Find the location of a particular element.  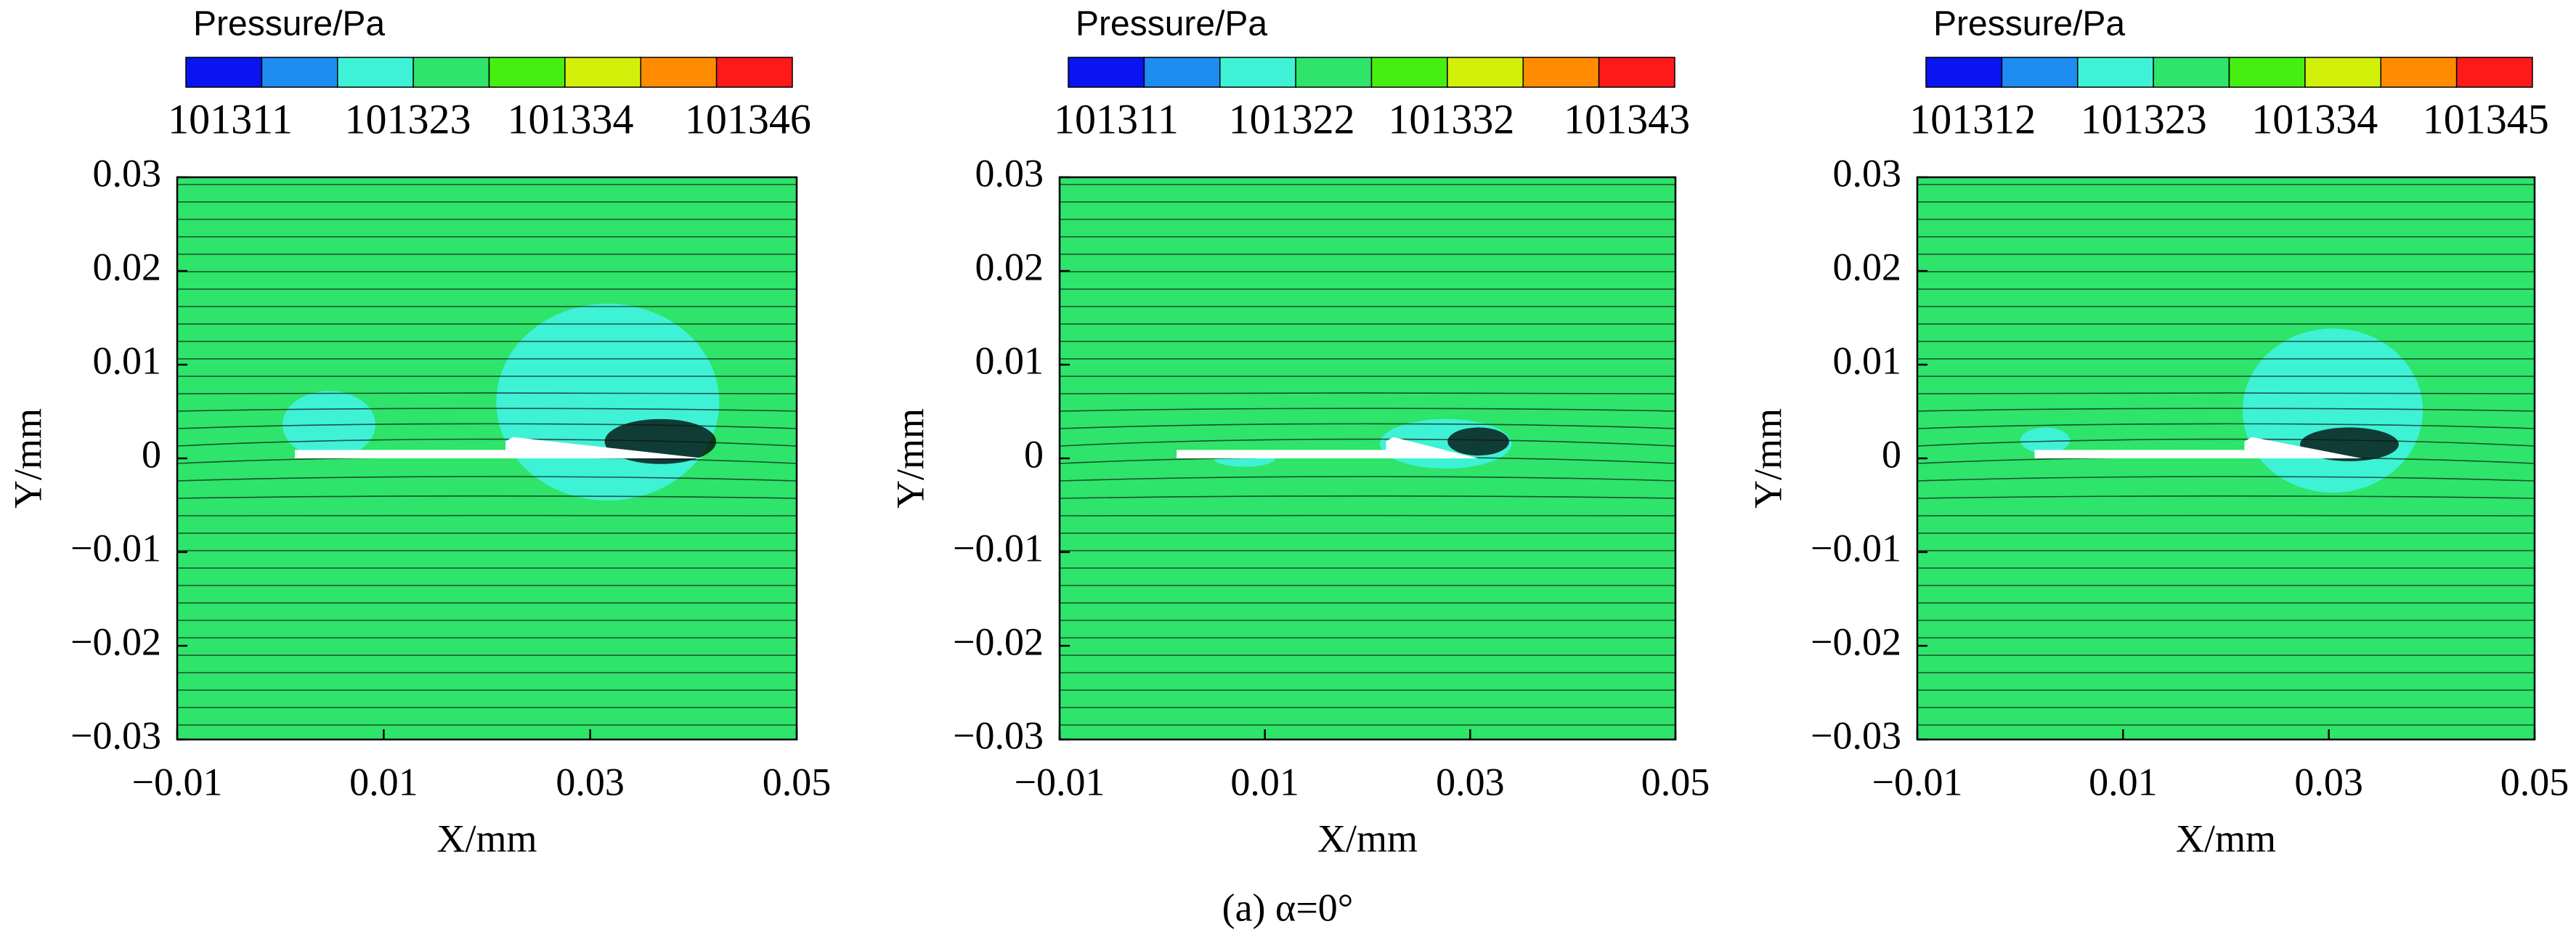

colorbar-tick-label: 101334 is located at coordinates (2314, 119).